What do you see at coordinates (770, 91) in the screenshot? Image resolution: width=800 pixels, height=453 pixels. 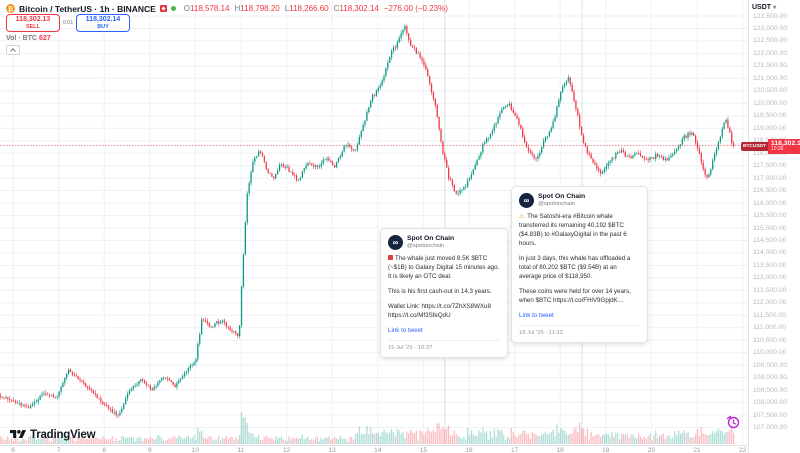 I see `price-axis-label: 120,500.00` at bounding box center [770, 91].